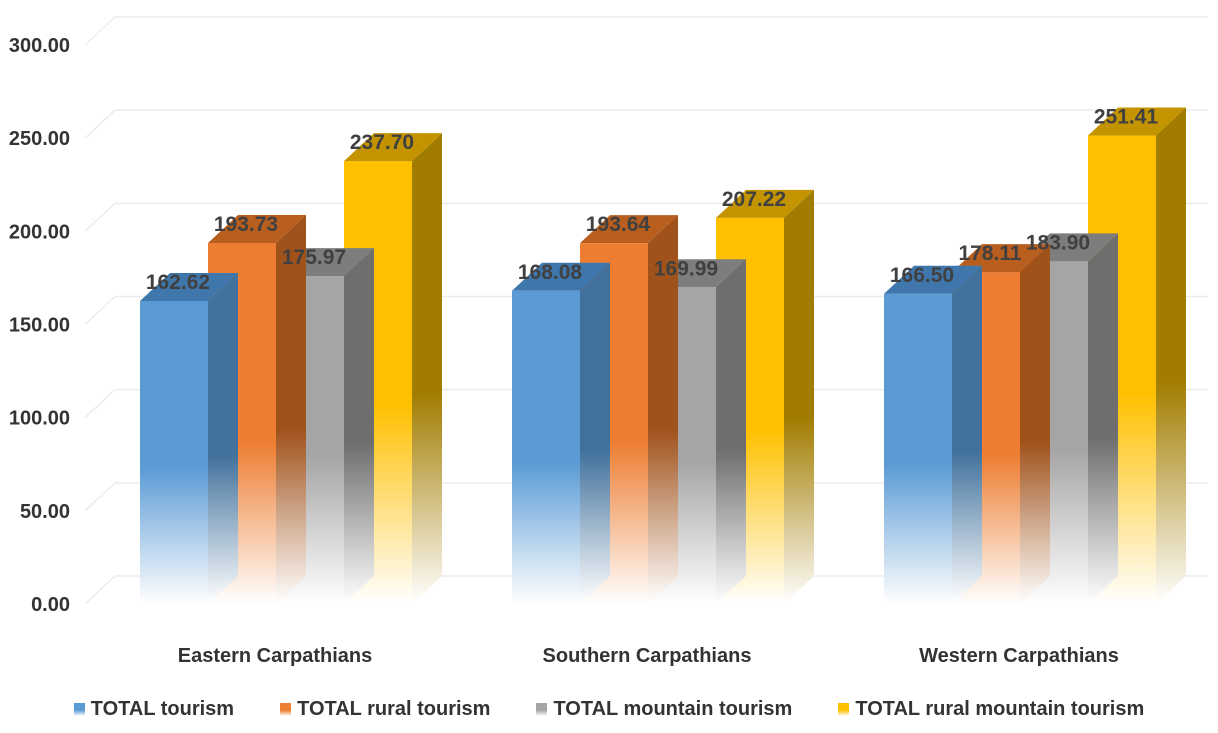  What do you see at coordinates (550, 272) in the screenshot?
I see `data-label: 168.08` at bounding box center [550, 272].